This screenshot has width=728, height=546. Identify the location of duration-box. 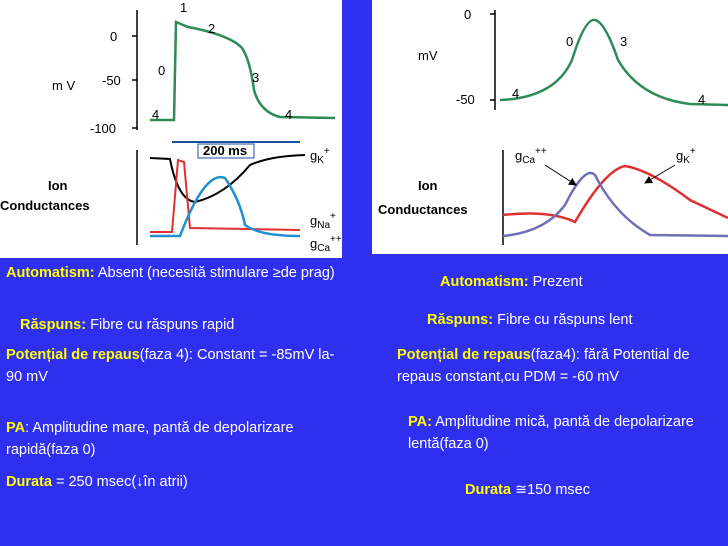
(226, 151).